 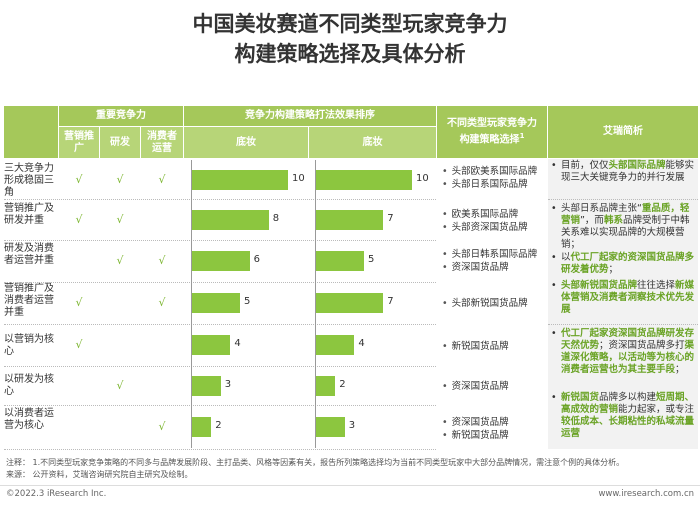 I want to click on analysis-item-1: • 目前，仅仅头部国际品牌能够实现三大关键竞争力的并行发展, so click(x=623, y=171).